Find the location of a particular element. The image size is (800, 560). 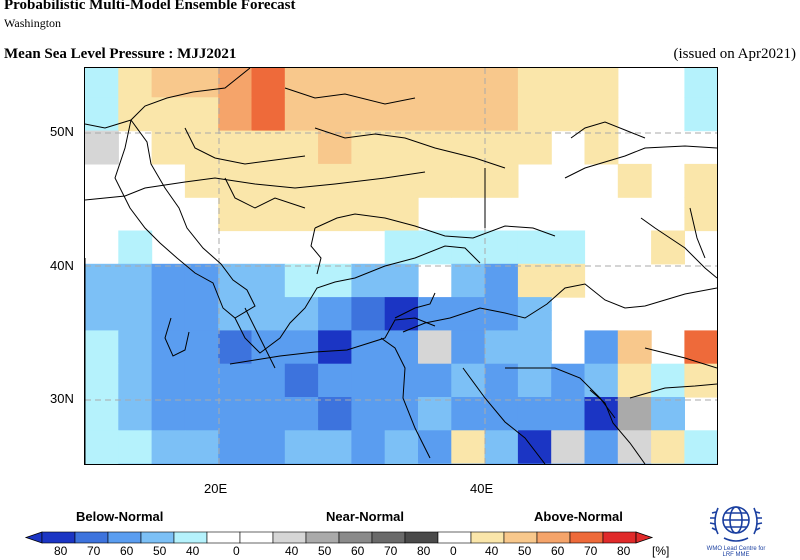

page-subtitle: Washington is located at coordinates (33, 23).